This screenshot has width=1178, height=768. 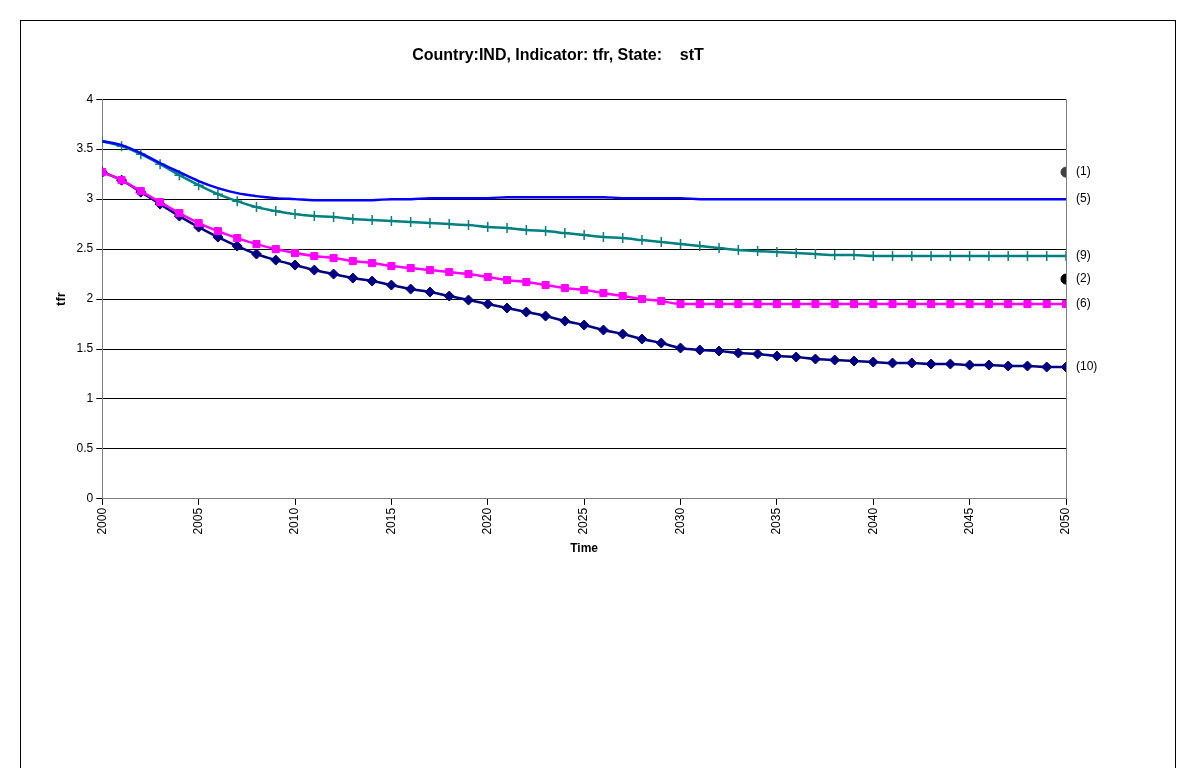 I want to click on y-tick-label: 0.5, so click(x=85, y=448).